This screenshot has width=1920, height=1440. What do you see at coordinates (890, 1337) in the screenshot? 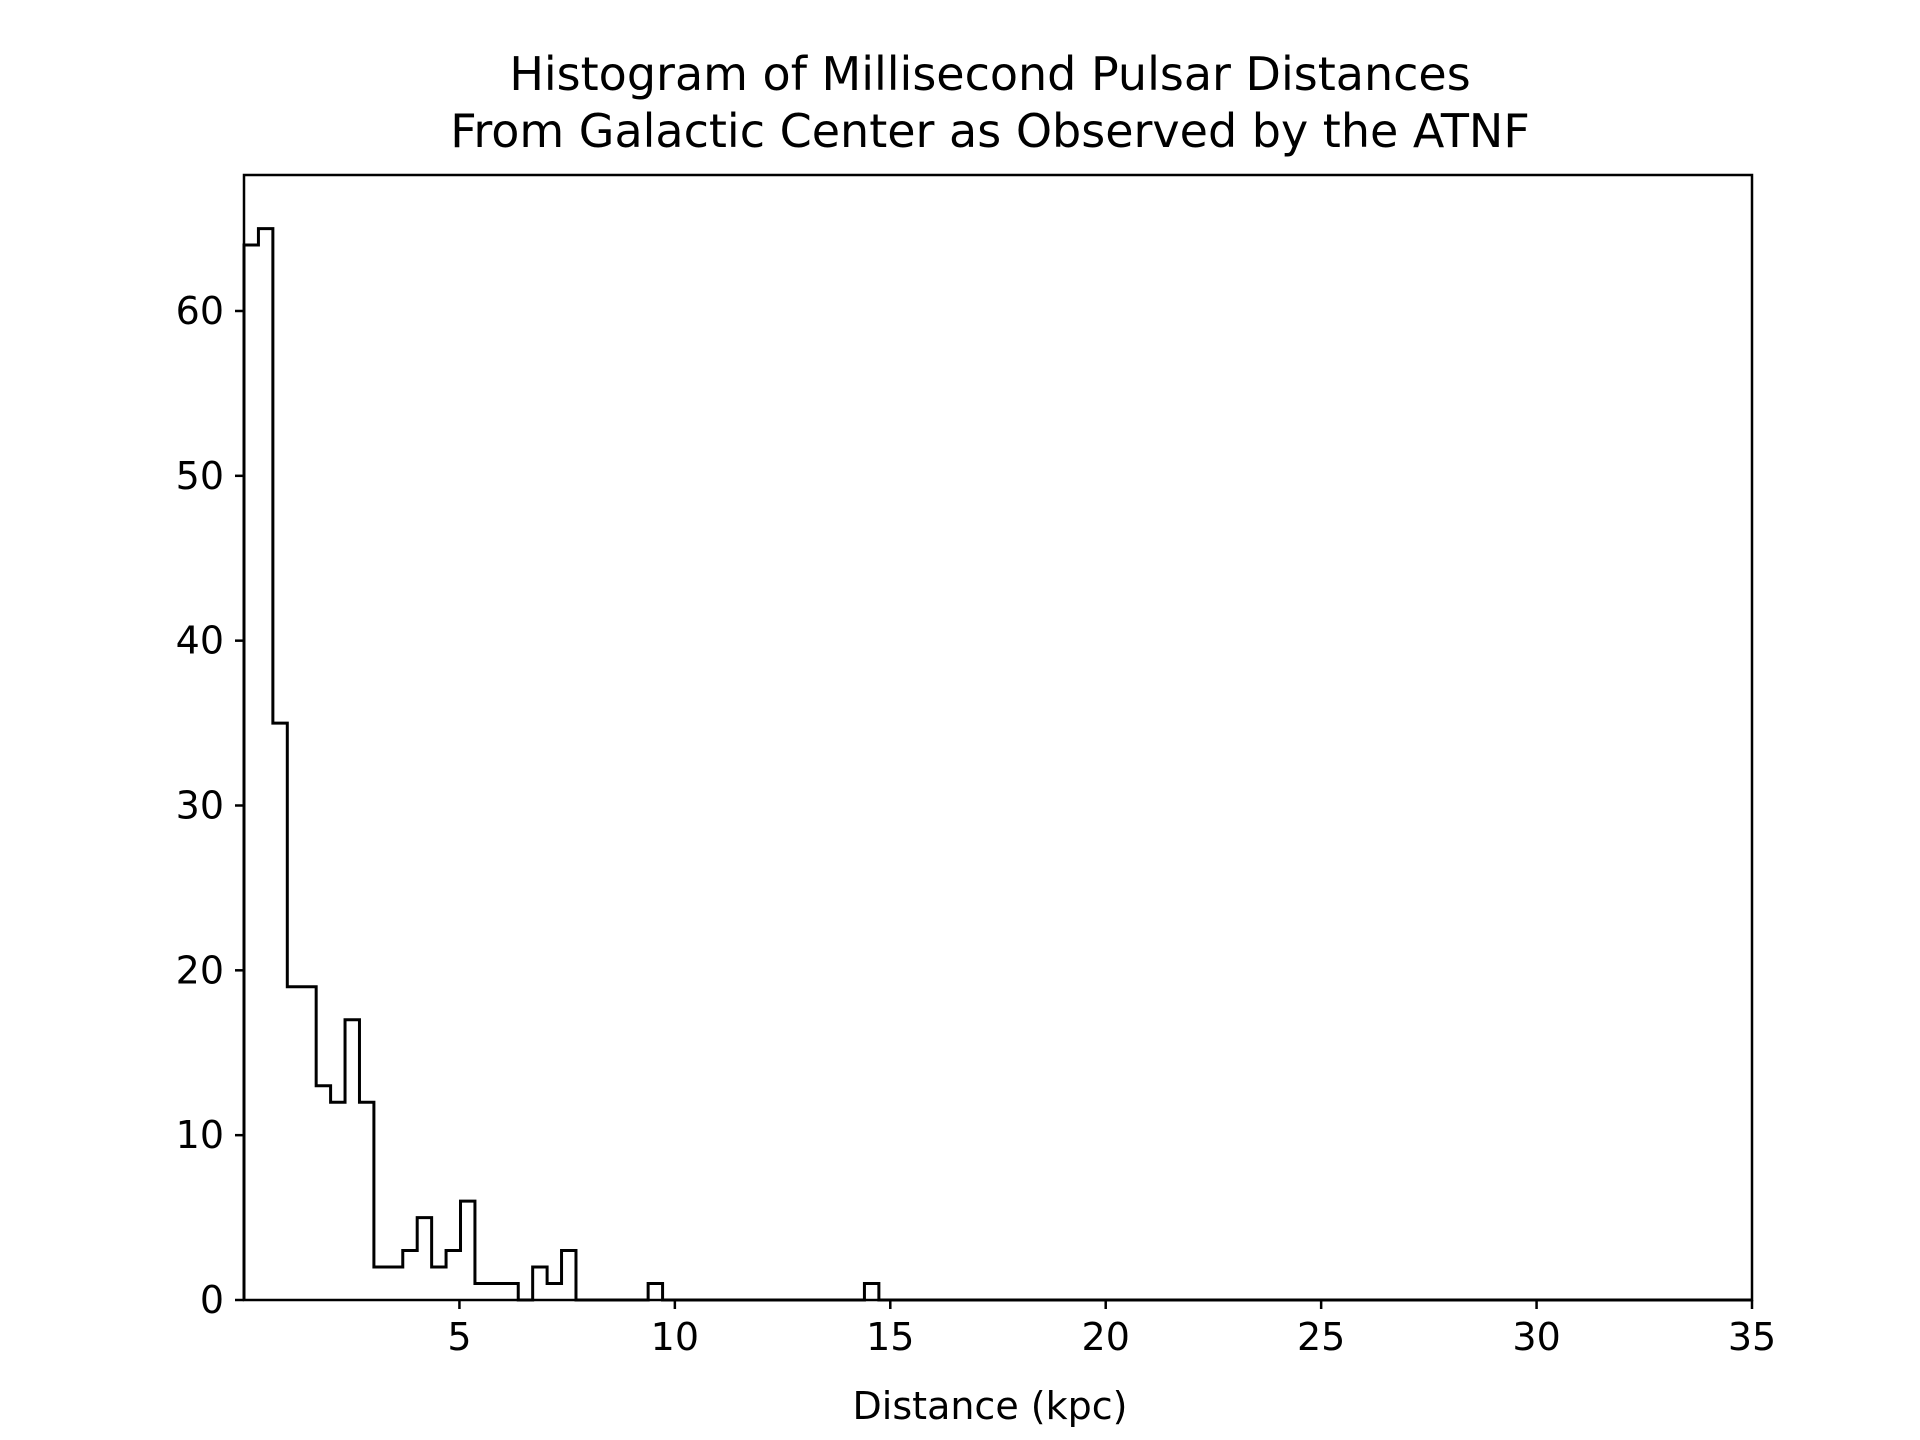
I see `x-tick-label: 15` at bounding box center [890, 1337].